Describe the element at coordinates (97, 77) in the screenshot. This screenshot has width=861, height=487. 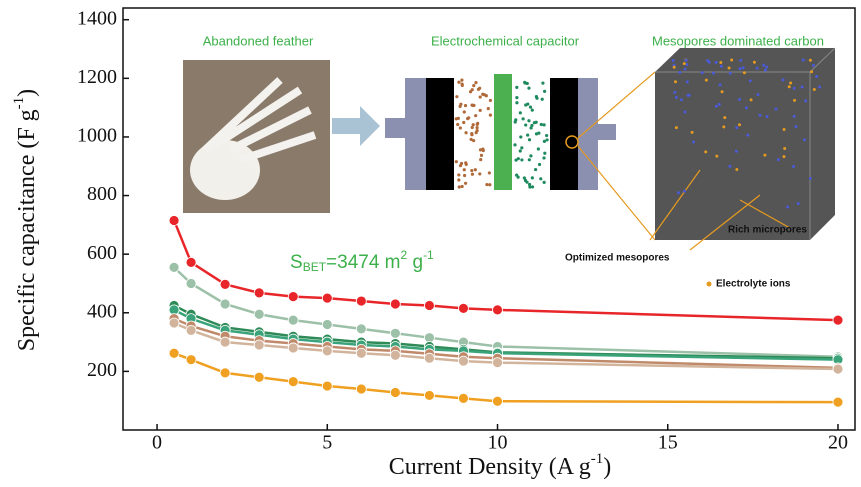
I see `y-tick-label: 1200` at that location.